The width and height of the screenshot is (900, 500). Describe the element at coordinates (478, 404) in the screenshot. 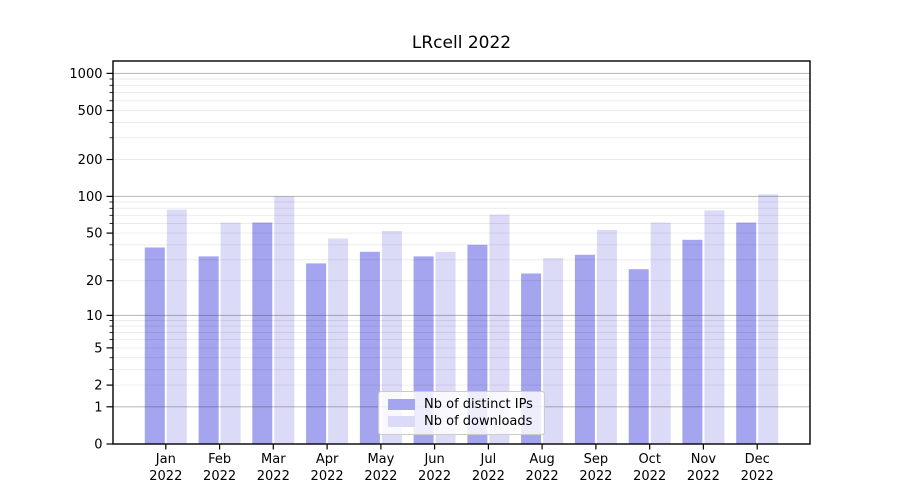

I see `legend-label-distinct-ips: Nb of distinct IPs` at that location.